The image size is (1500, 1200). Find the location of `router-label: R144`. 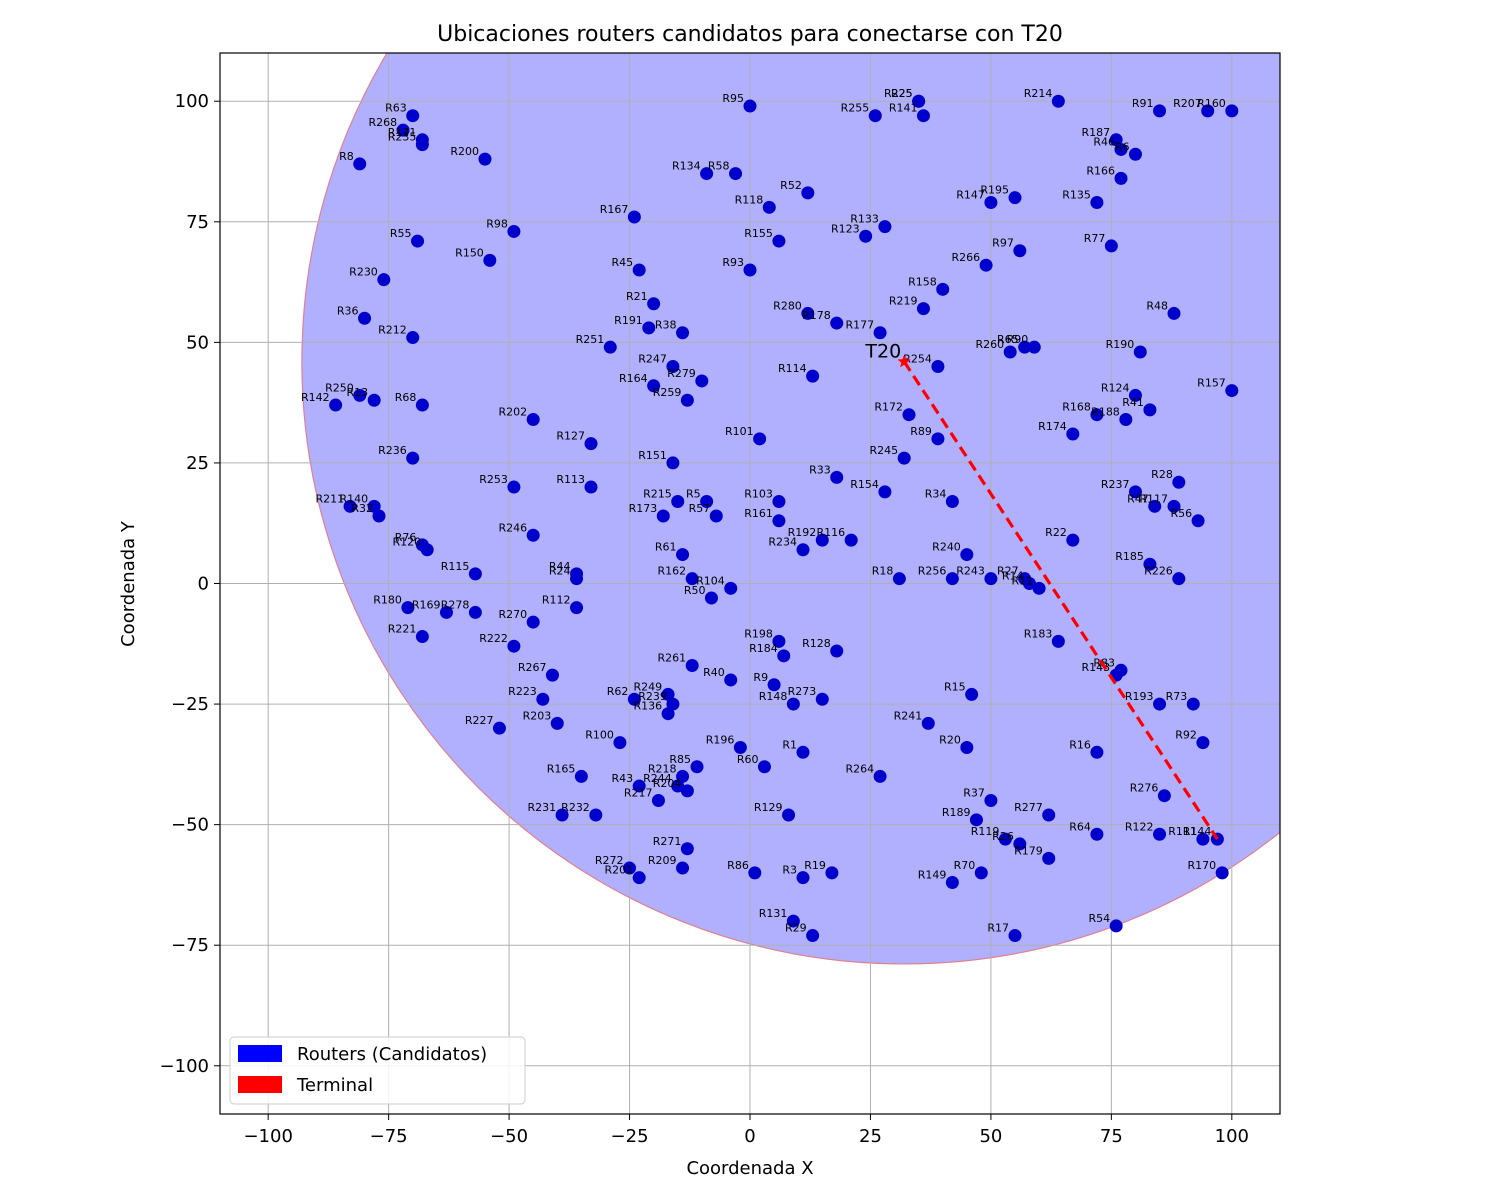

router-label: R144 is located at coordinates (1197, 831).